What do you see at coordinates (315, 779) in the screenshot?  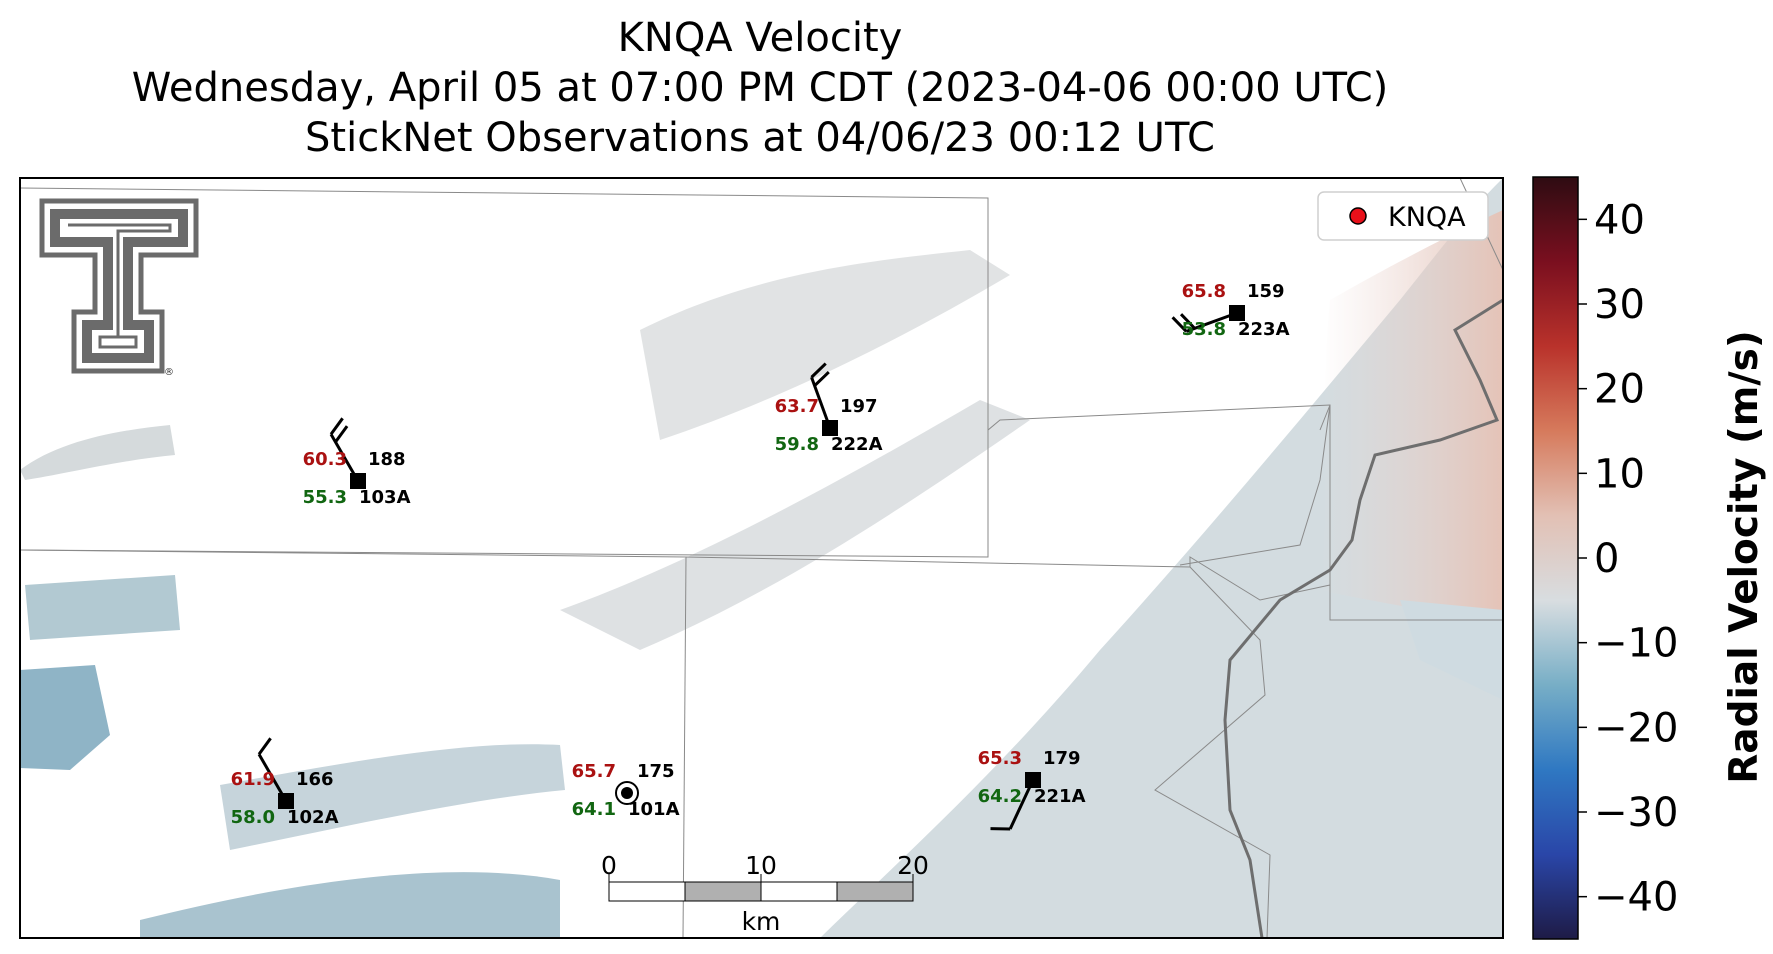 I see `station-pressure: 166` at bounding box center [315, 779].